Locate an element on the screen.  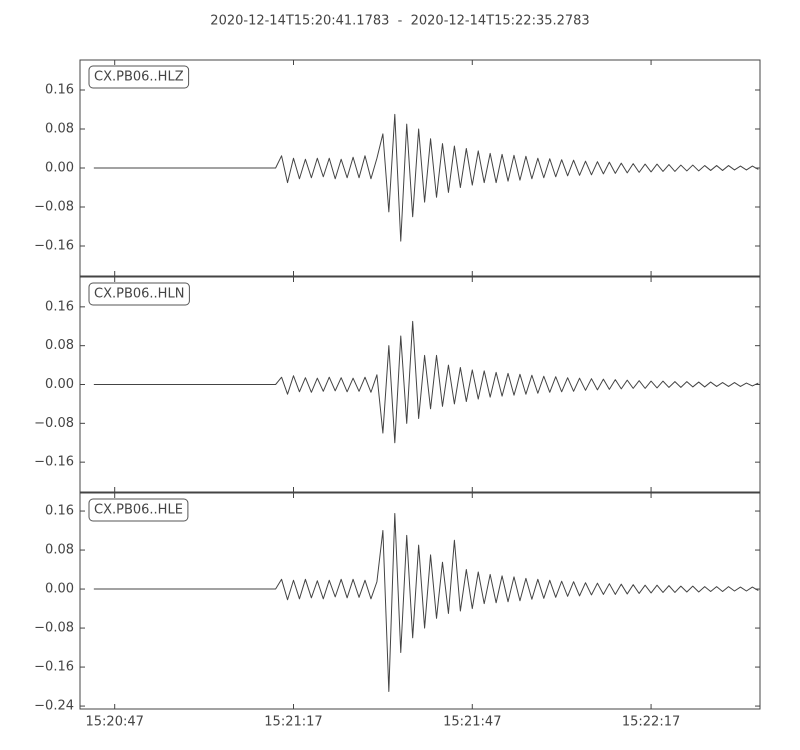
x-tick-label: 15:20:47 is located at coordinates (115, 722).